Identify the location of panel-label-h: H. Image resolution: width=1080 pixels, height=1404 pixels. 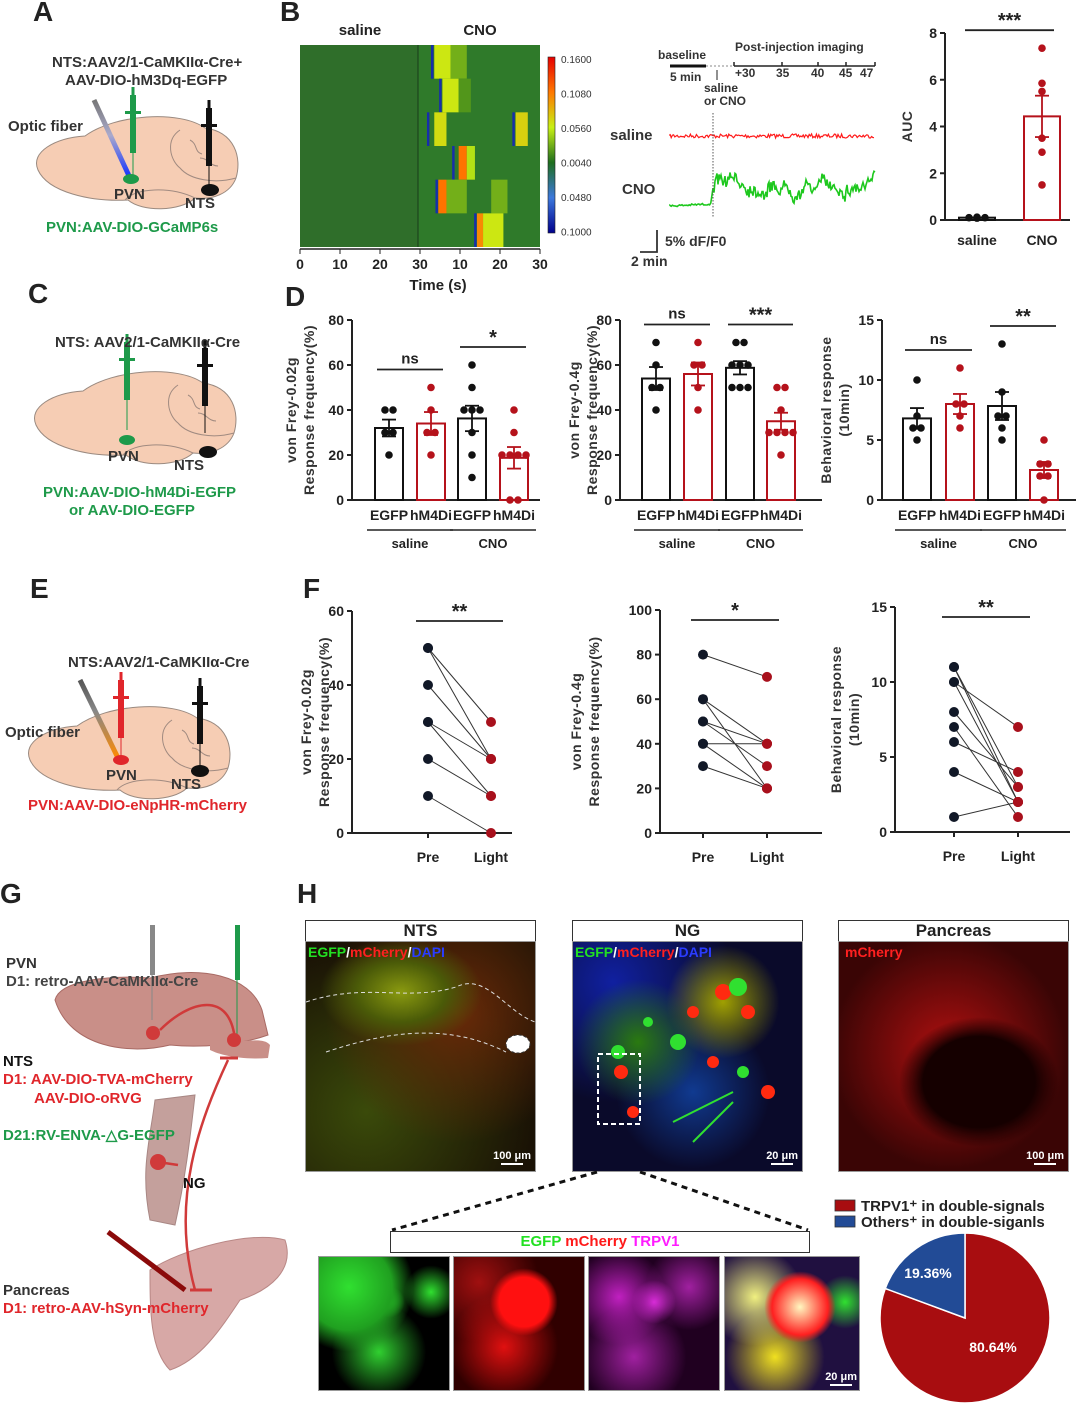
(307, 893).